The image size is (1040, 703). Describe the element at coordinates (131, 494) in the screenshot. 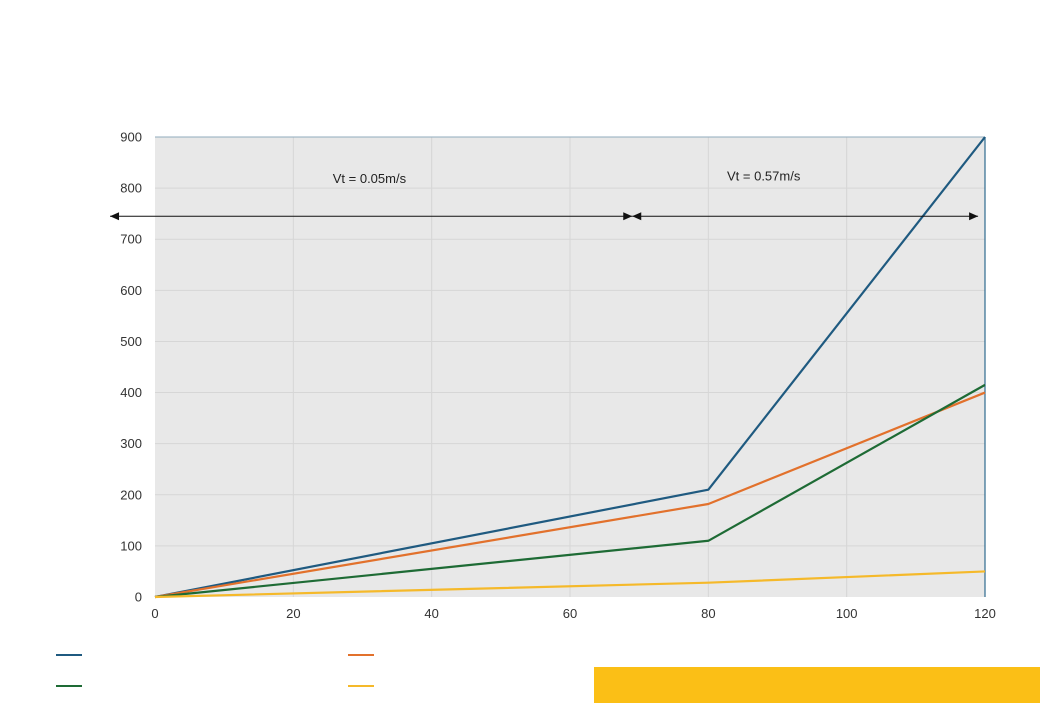

I see `y-tick-label: 200` at that location.